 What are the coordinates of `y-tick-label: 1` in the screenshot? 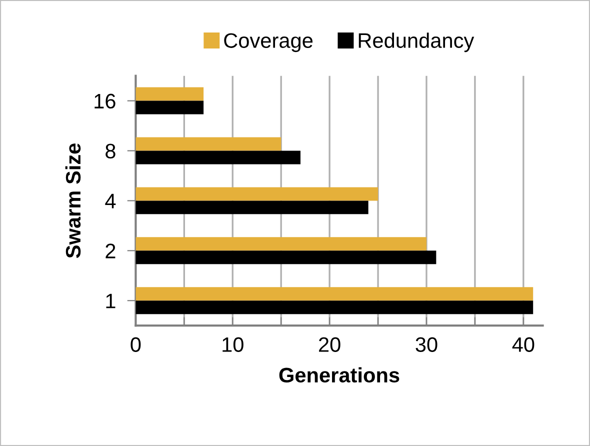 It's located at (111, 301).